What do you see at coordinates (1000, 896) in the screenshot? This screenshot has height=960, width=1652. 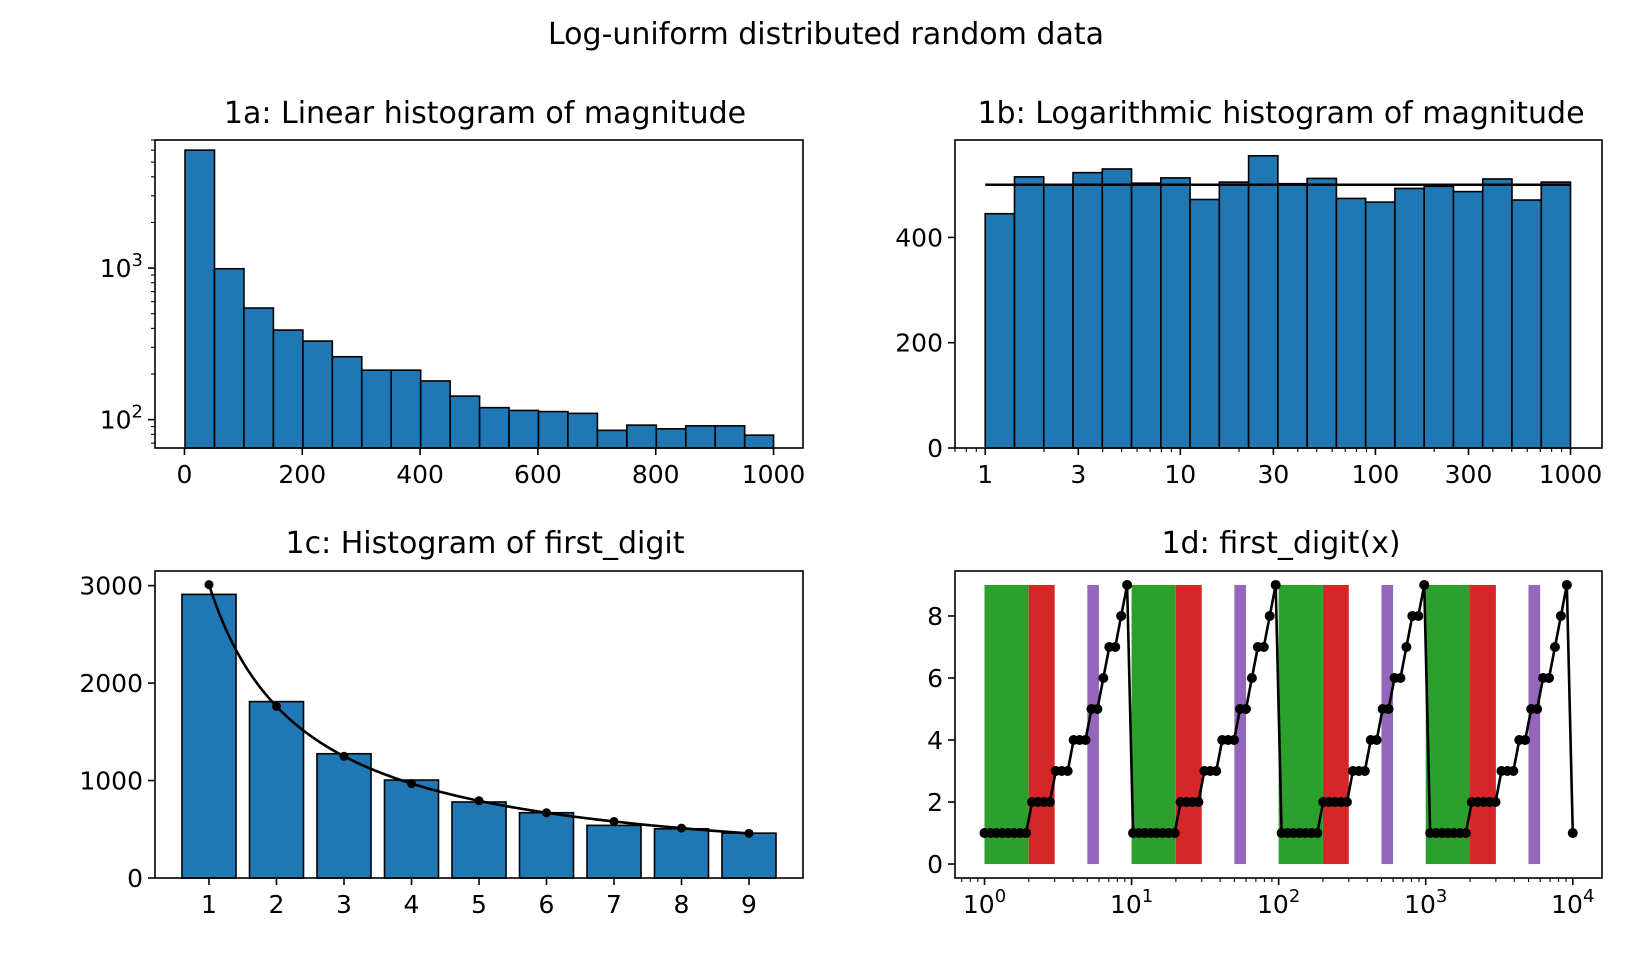 I see `x-tick-label-exponent: 0` at bounding box center [1000, 896].